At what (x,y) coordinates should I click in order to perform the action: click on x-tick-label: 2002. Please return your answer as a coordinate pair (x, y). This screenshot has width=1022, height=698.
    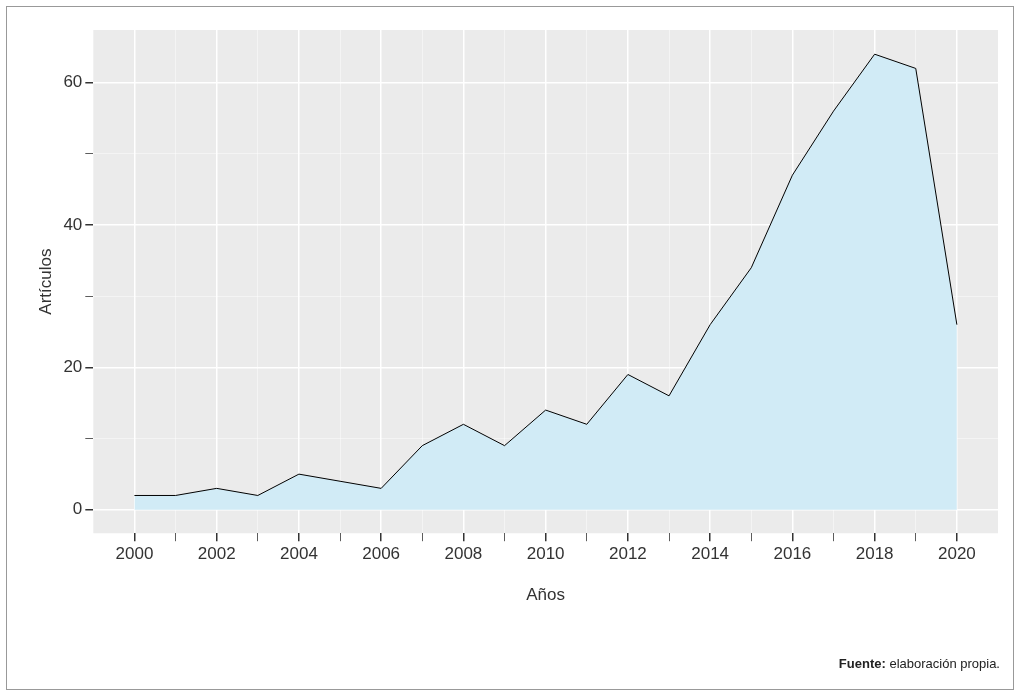
    Looking at the image, I should click on (216, 554).